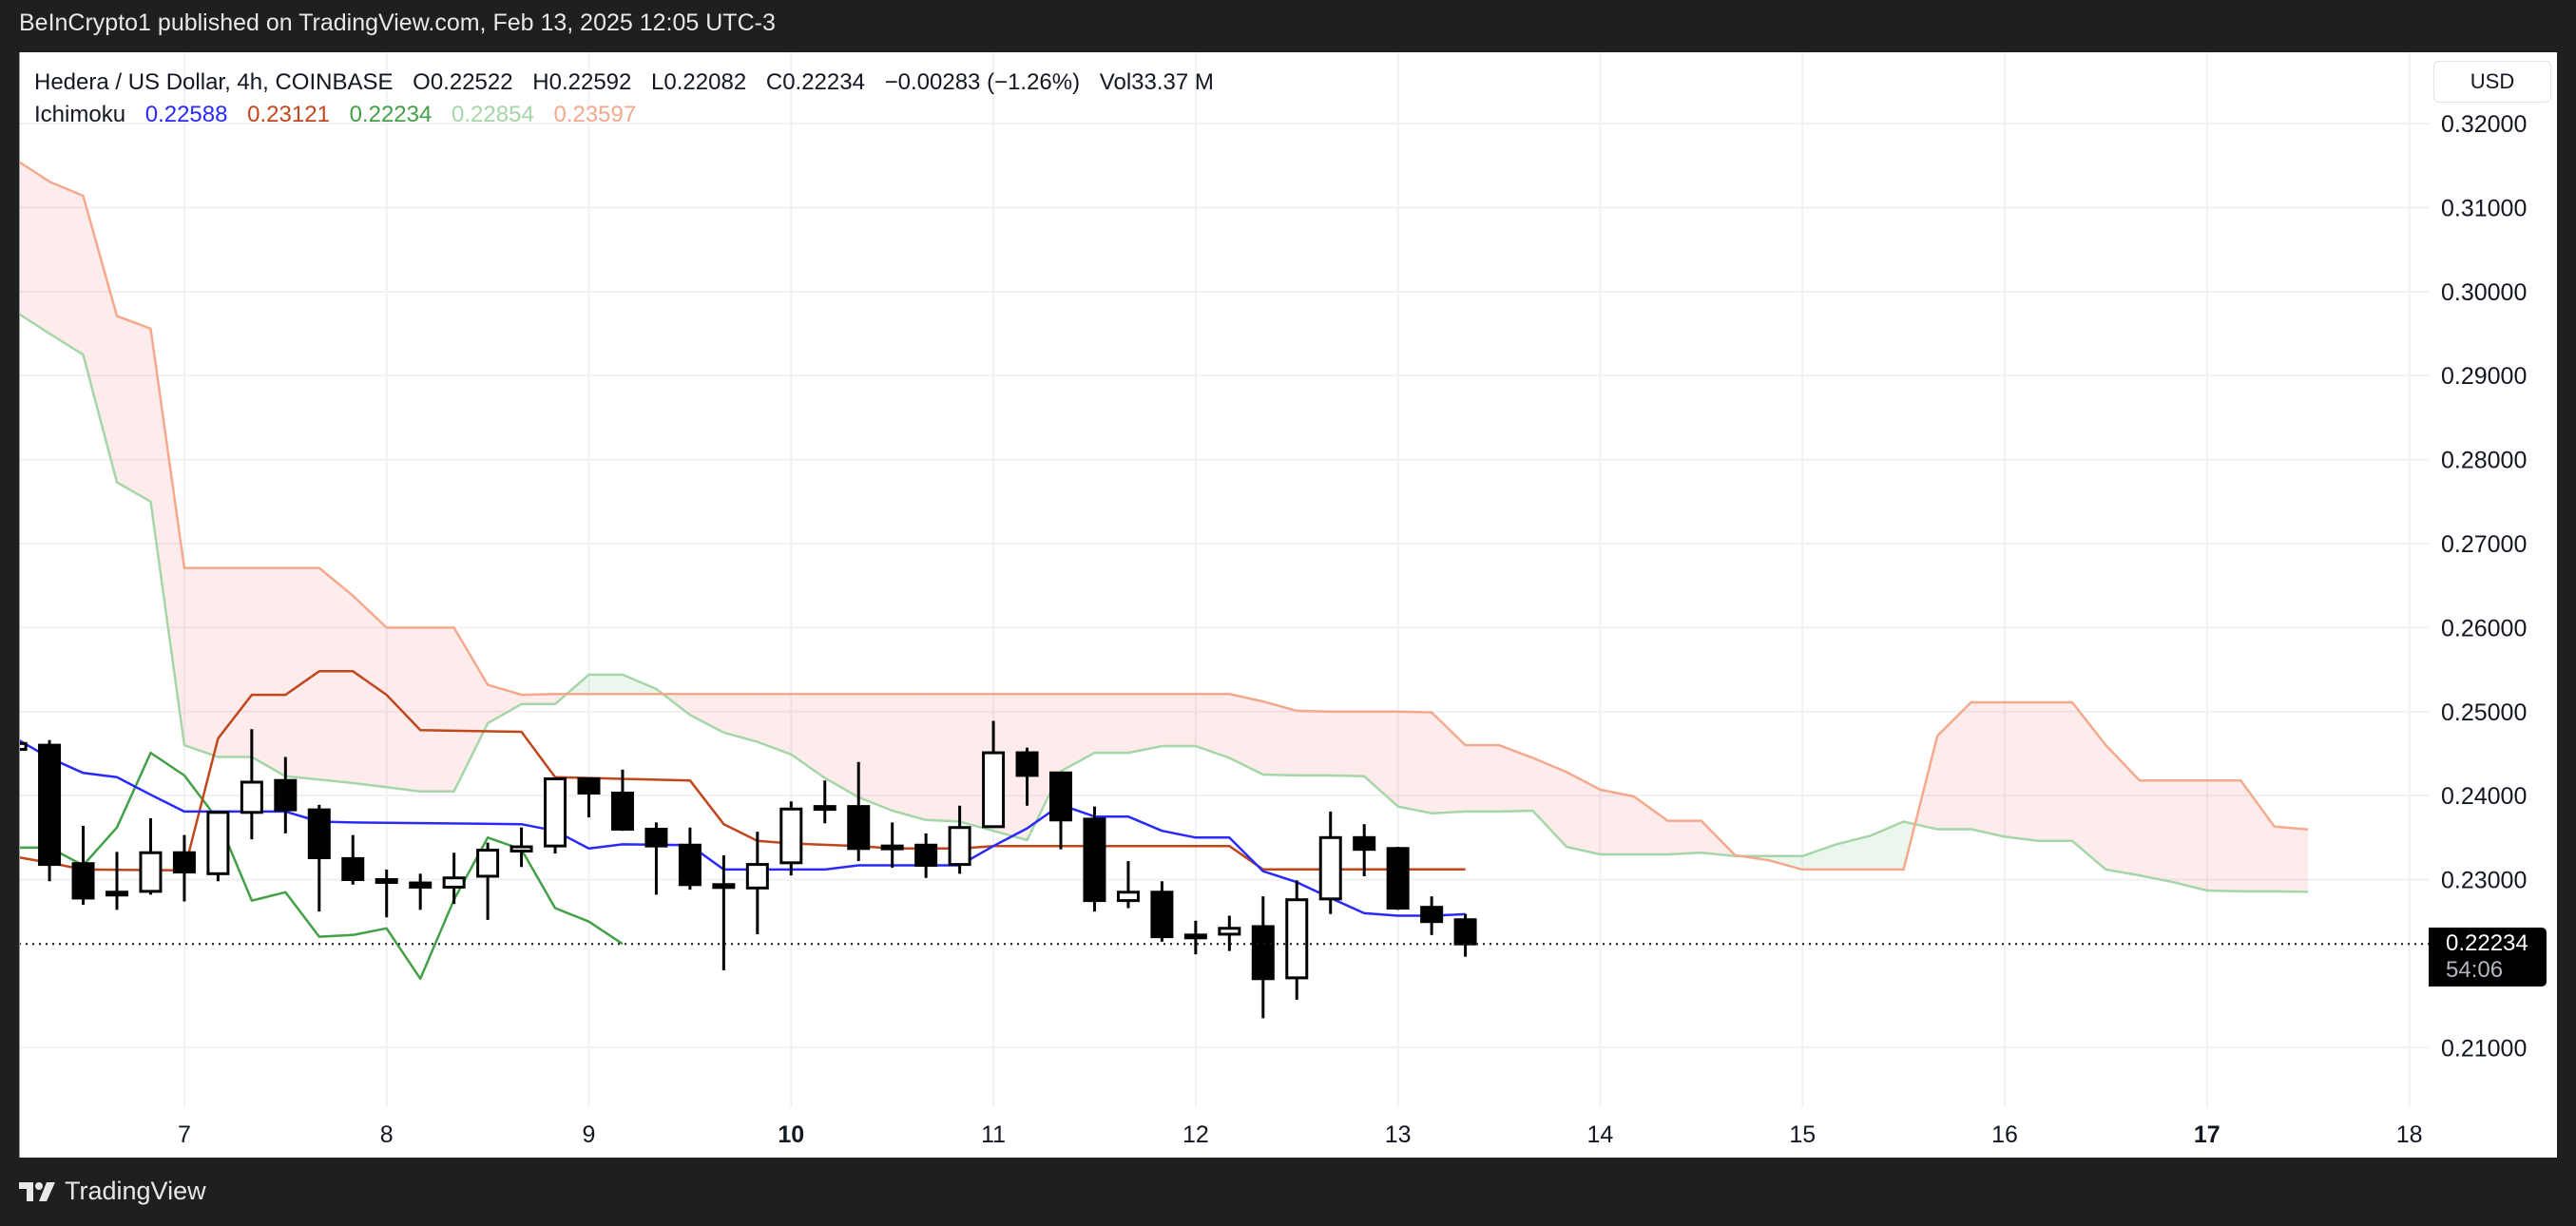 The width and height of the screenshot is (2576, 1226). Describe the element at coordinates (186, 115) in the screenshot. I see `tenkan-value: 0.22588` at that location.